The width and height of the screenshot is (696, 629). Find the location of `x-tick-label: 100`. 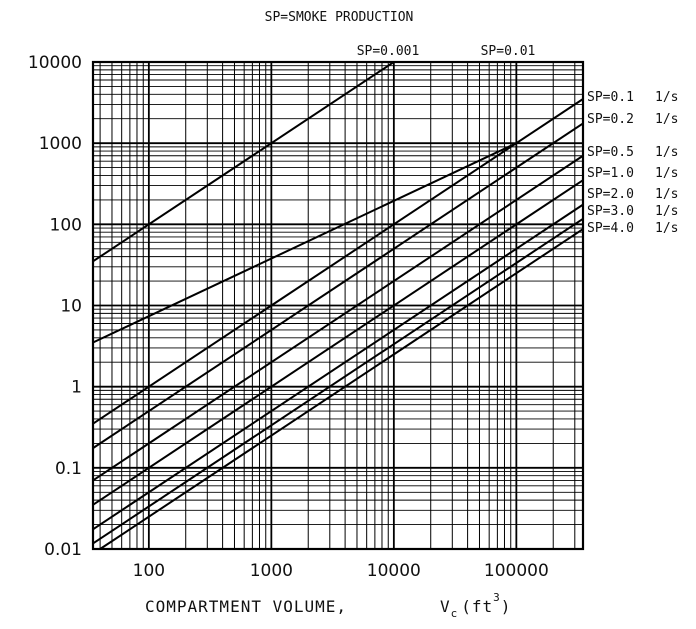

x-tick-label: 100 is located at coordinates (149, 571).